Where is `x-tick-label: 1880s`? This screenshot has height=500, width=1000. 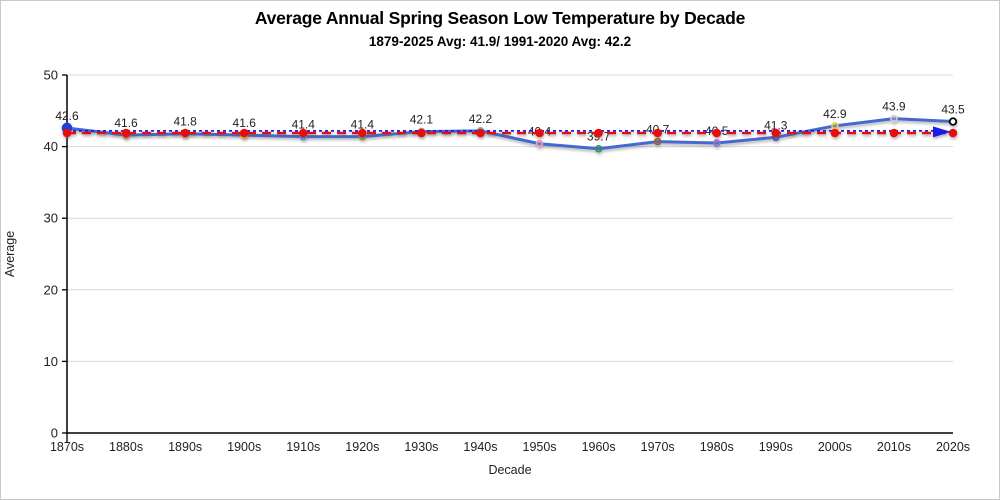 x-tick-label: 1880s is located at coordinates (126, 447).